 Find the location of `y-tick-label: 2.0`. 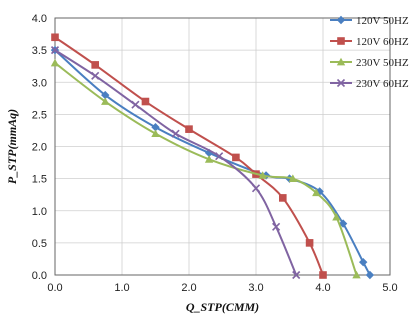

y-tick-label: 2.0 is located at coordinates (39, 148).